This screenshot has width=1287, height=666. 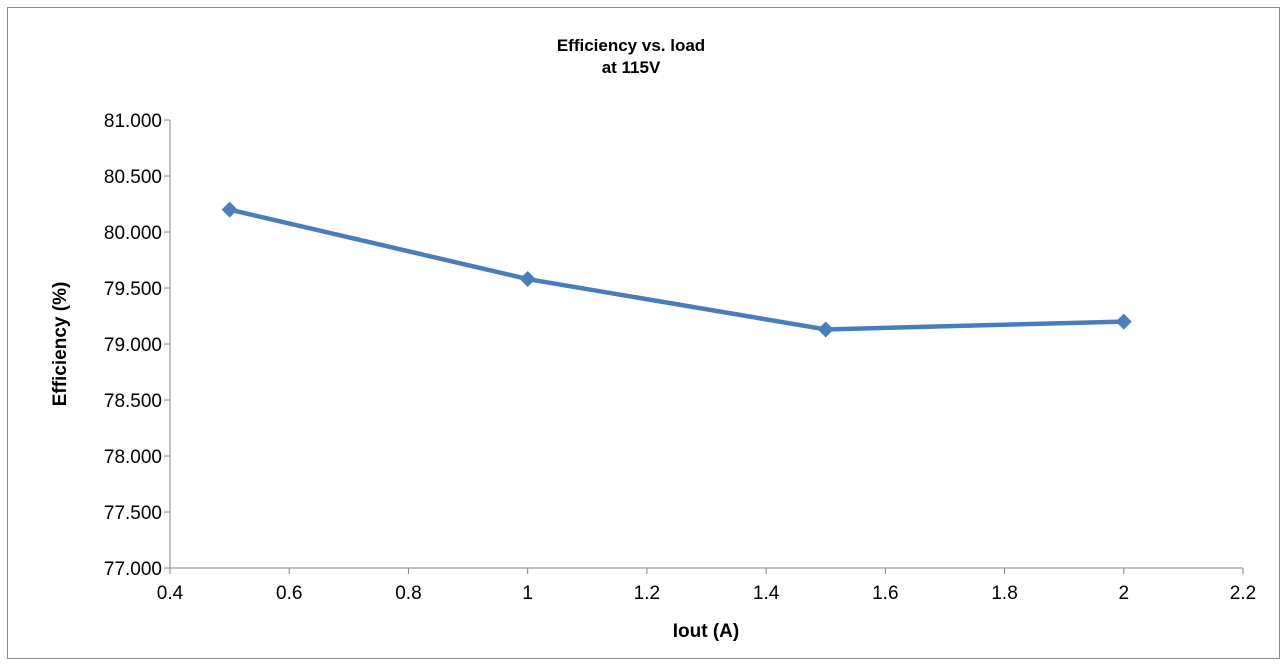 I want to click on x-tick-label: 2.2, so click(x=1243, y=593).